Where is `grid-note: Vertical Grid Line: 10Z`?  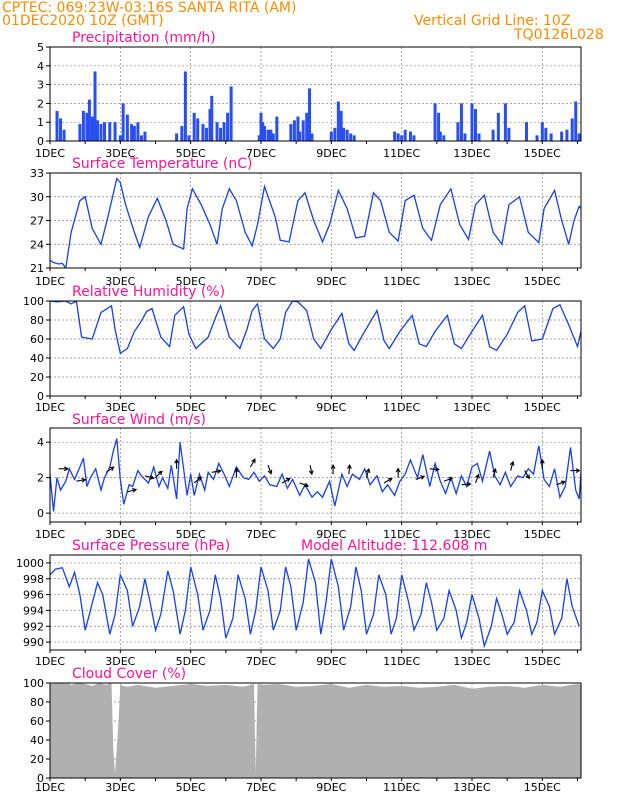
grid-note: Vertical Grid Line: 10Z is located at coordinates (492, 21).